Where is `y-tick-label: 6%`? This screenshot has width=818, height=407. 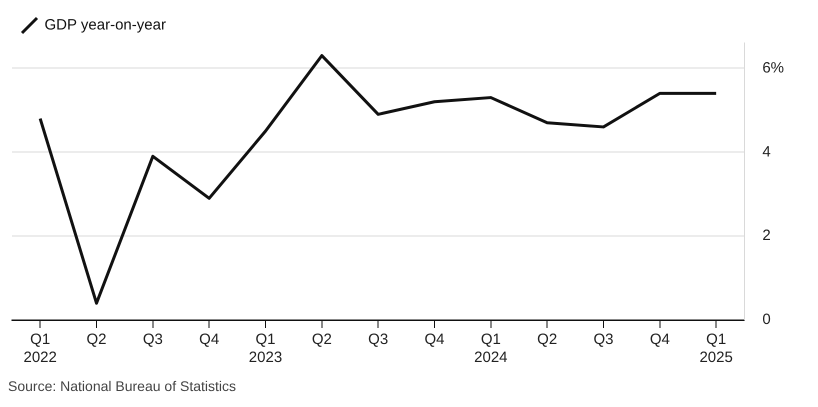 y-tick-label: 6% is located at coordinates (773, 67).